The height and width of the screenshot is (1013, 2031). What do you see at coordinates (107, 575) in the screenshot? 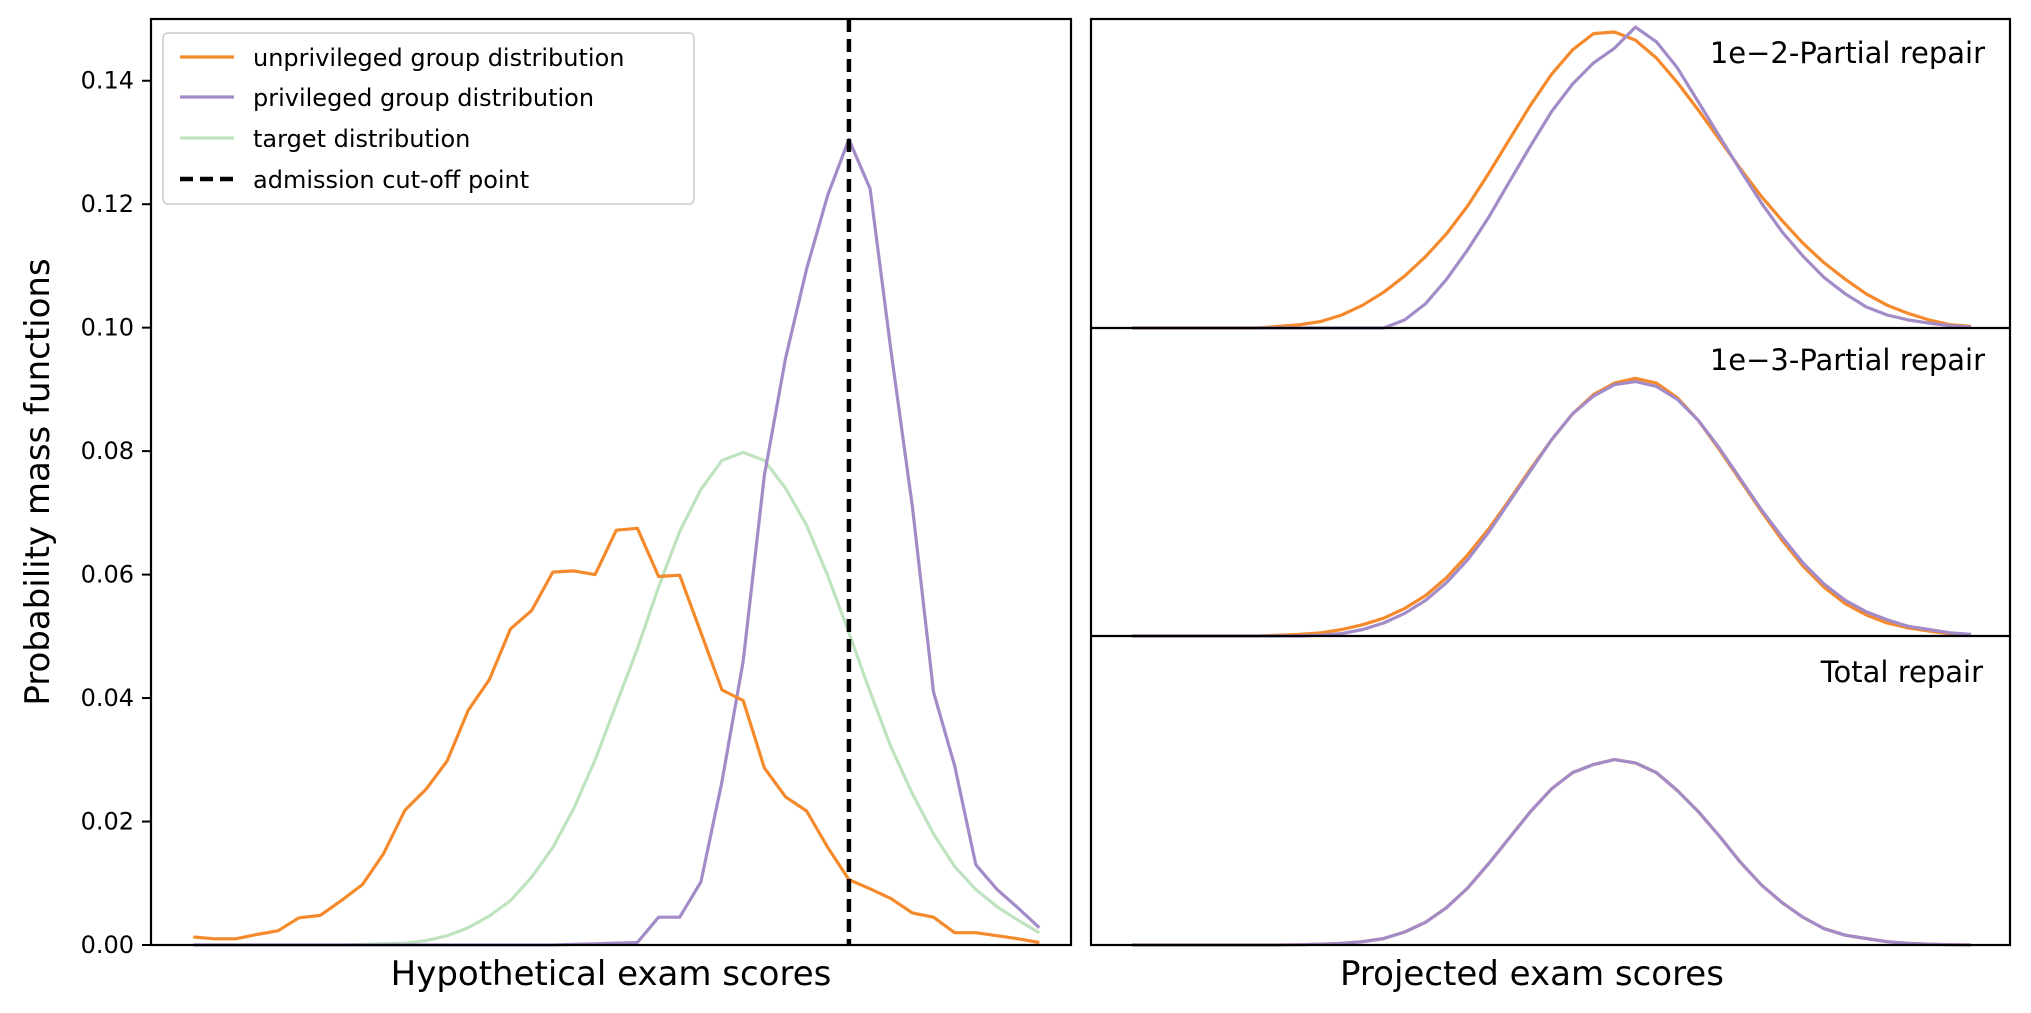
I see `y-tick-label: 0.06` at bounding box center [107, 575].